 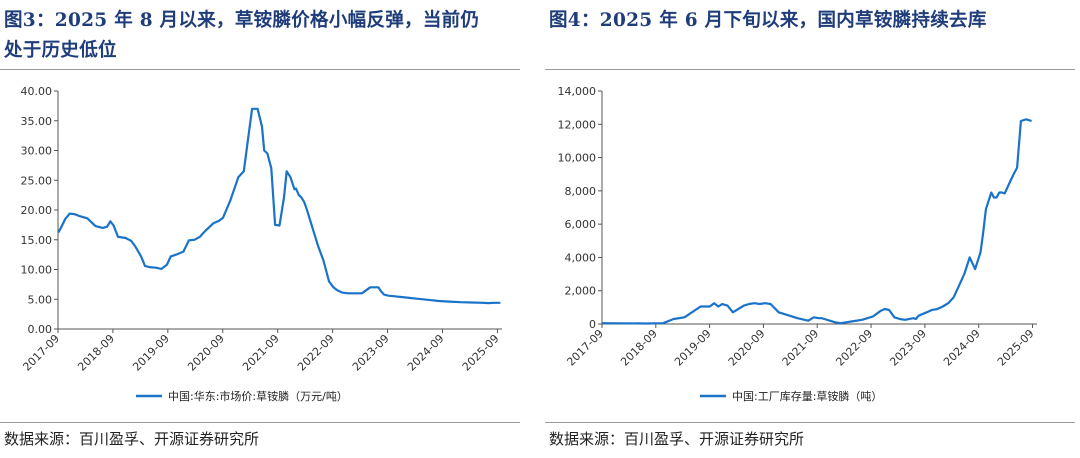 What do you see at coordinates (37, 151) in the screenshot?
I see `y-tick-label: 30.00` at bounding box center [37, 151].